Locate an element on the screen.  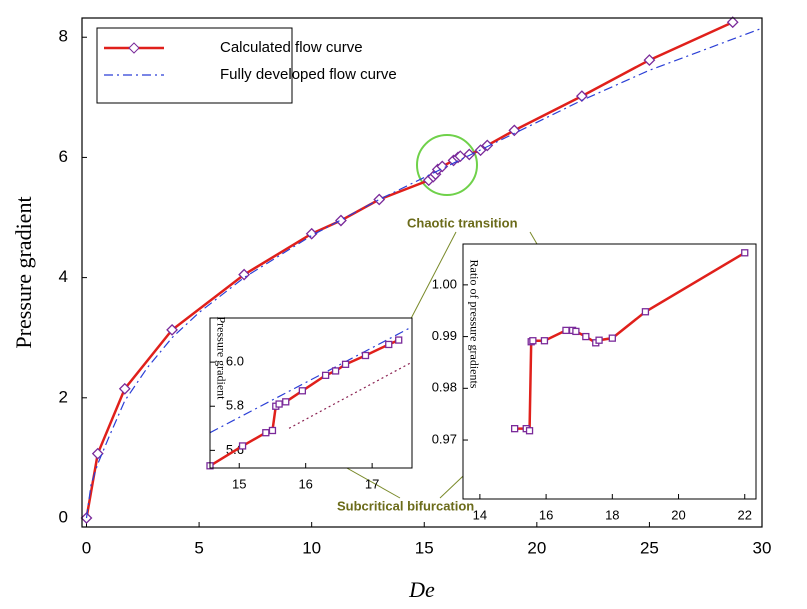
plot-frame is located at coordinates (311, 393).